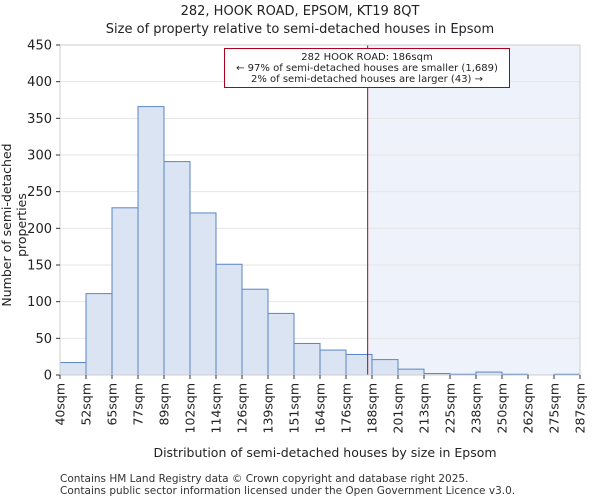 The width and height of the screenshot is (600, 500). I want to click on bar-65sqm, so click(125, 291).